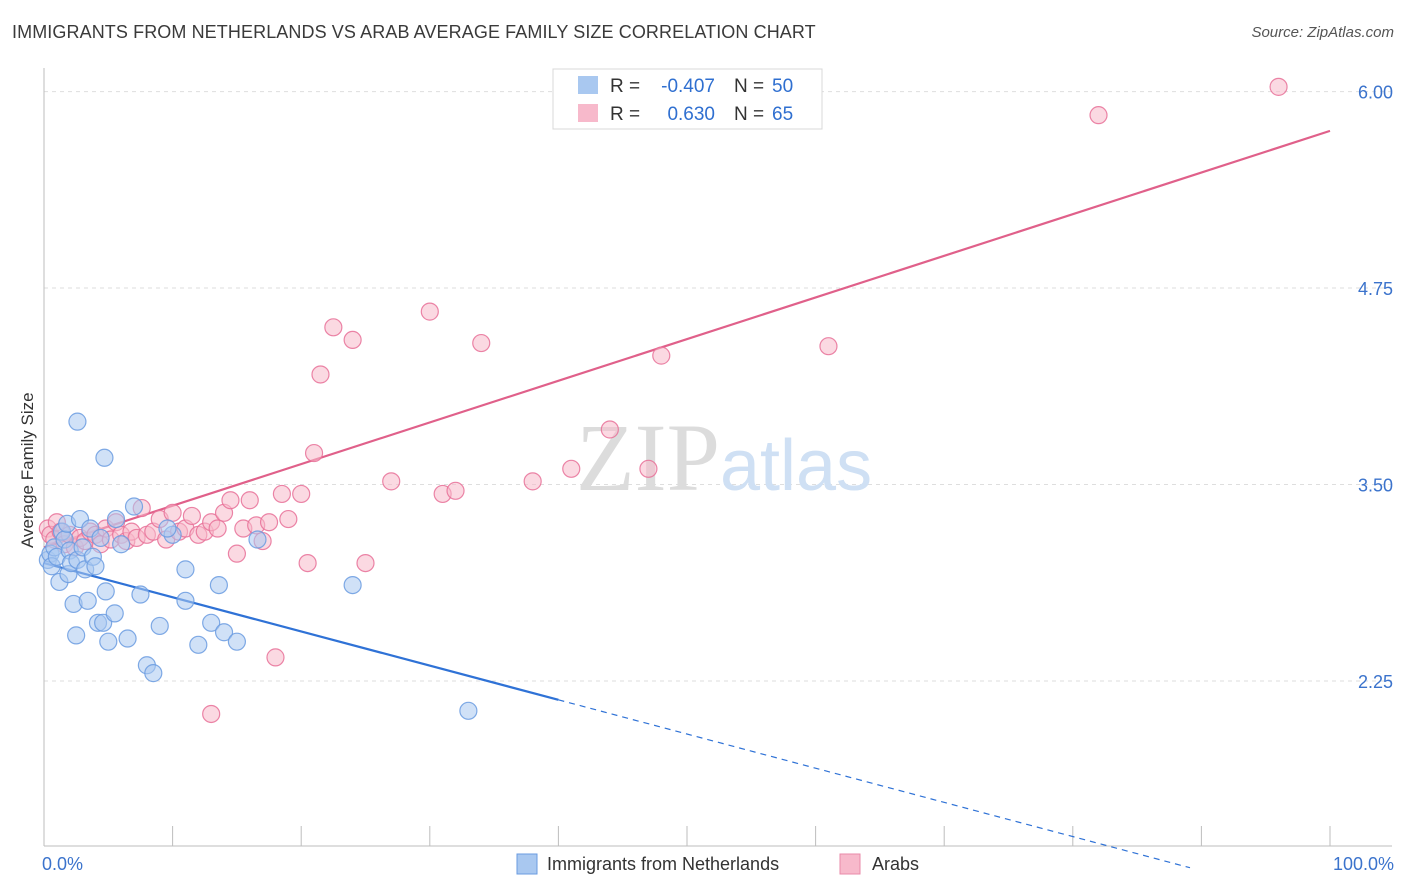 This screenshot has width=1406, height=892. What do you see at coordinates (850, 864) in the screenshot?
I see `legend-swatch-arabs` at bounding box center [850, 864].